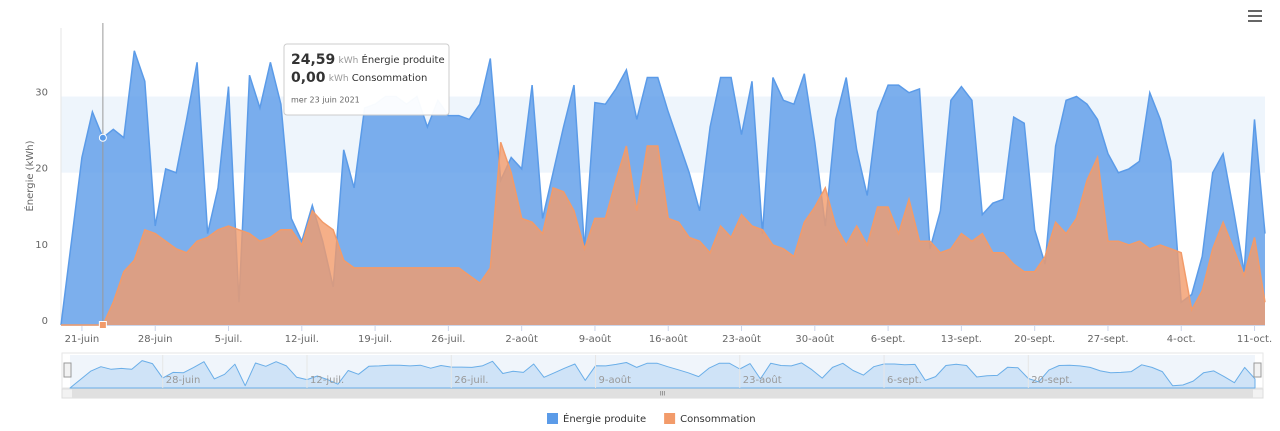  What do you see at coordinates (741, 339) in the screenshot?
I see `x-tick-label: 23-août` at bounding box center [741, 339].